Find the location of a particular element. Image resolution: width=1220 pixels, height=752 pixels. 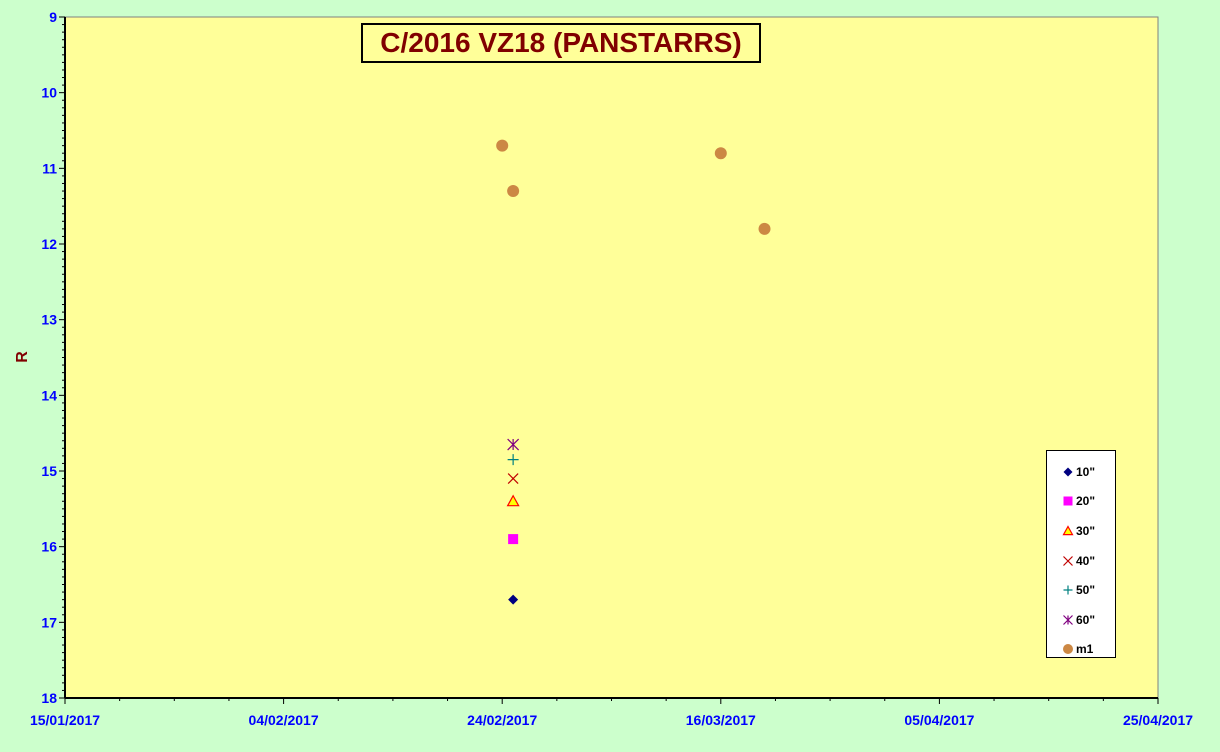

legend-label: 50" is located at coordinates (1086, 590).